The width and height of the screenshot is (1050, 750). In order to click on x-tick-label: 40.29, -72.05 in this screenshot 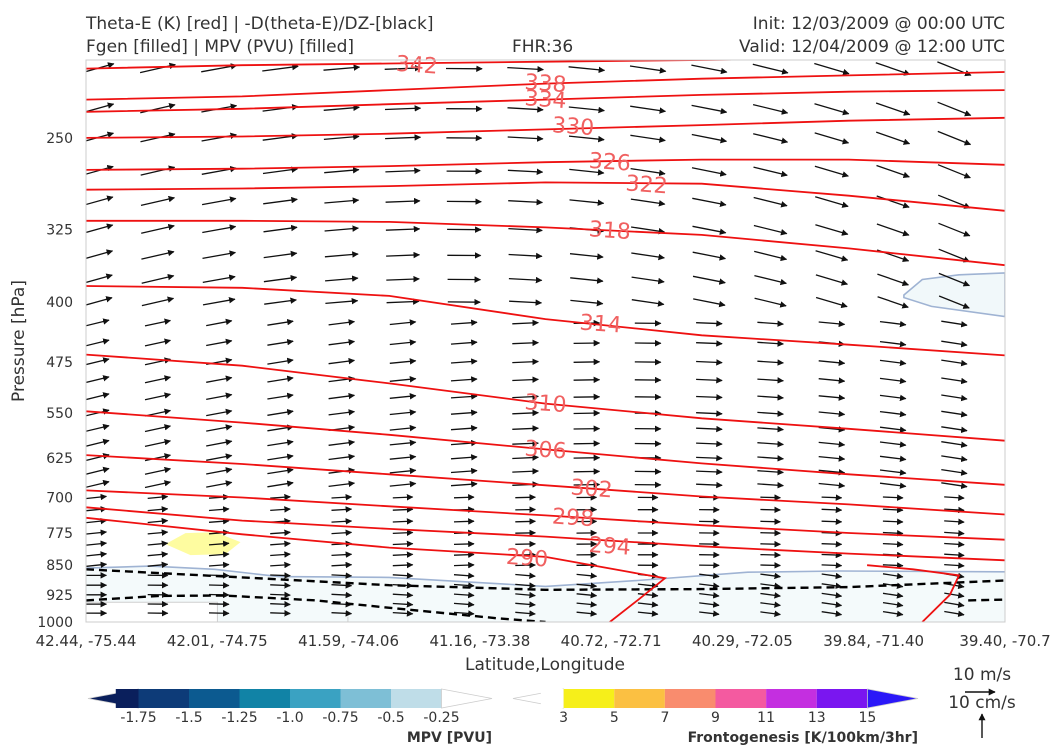, I will do `click(742, 641)`.